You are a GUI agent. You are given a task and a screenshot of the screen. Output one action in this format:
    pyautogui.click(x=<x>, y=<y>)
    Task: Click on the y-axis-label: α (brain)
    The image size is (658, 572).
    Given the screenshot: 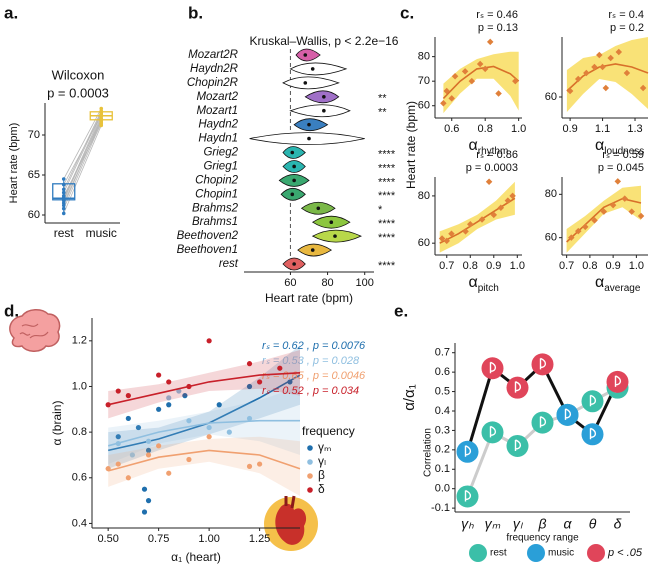 What is the action you would take?
    pyautogui.click(x=57, y=423)
    